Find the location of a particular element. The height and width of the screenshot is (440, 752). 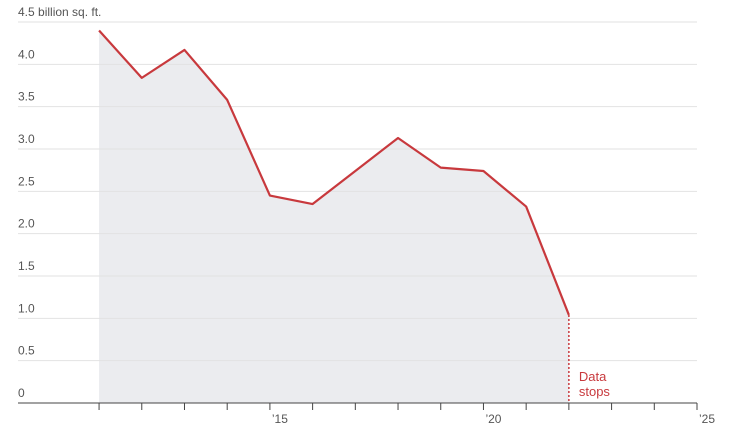

y-tick-label: 1.0 is located at coordinates (26, 308).